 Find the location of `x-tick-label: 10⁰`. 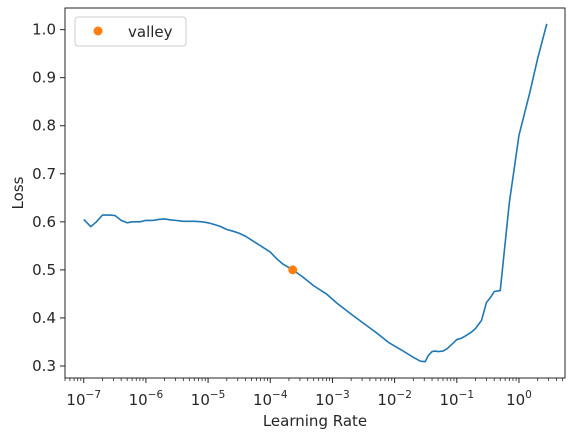

x-tick-label: 10⁰ is located at coordinates (519, 399).